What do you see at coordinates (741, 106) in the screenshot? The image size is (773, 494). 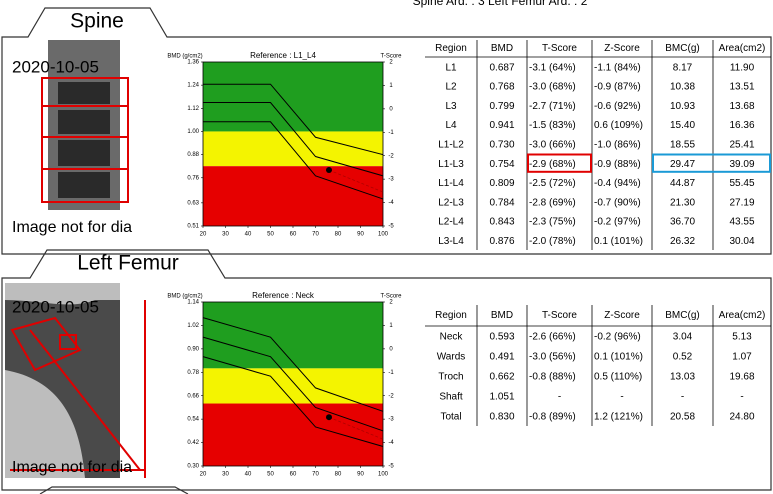 I see `table-cell: 13.68` at bounding box center [741, 106].